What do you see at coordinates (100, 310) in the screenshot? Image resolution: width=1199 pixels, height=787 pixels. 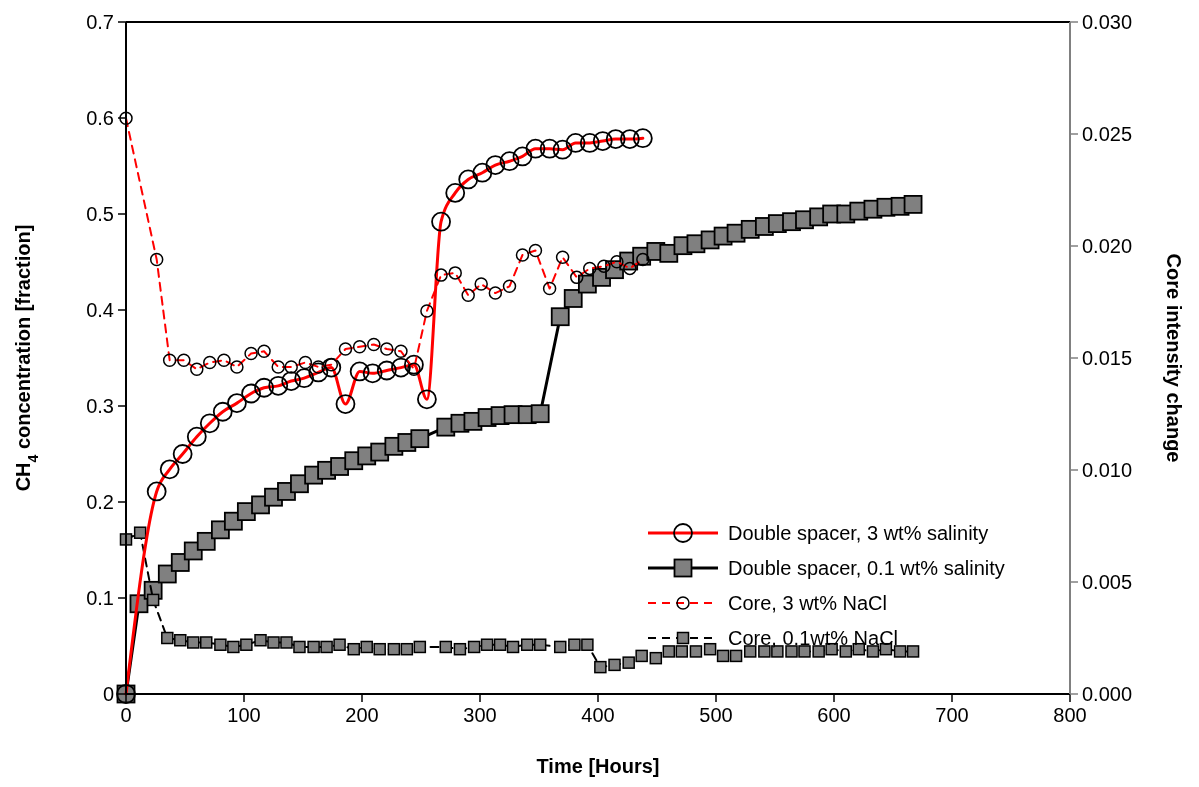 I see `y-tick-label: 0.4` at bounding box center [100, 310].